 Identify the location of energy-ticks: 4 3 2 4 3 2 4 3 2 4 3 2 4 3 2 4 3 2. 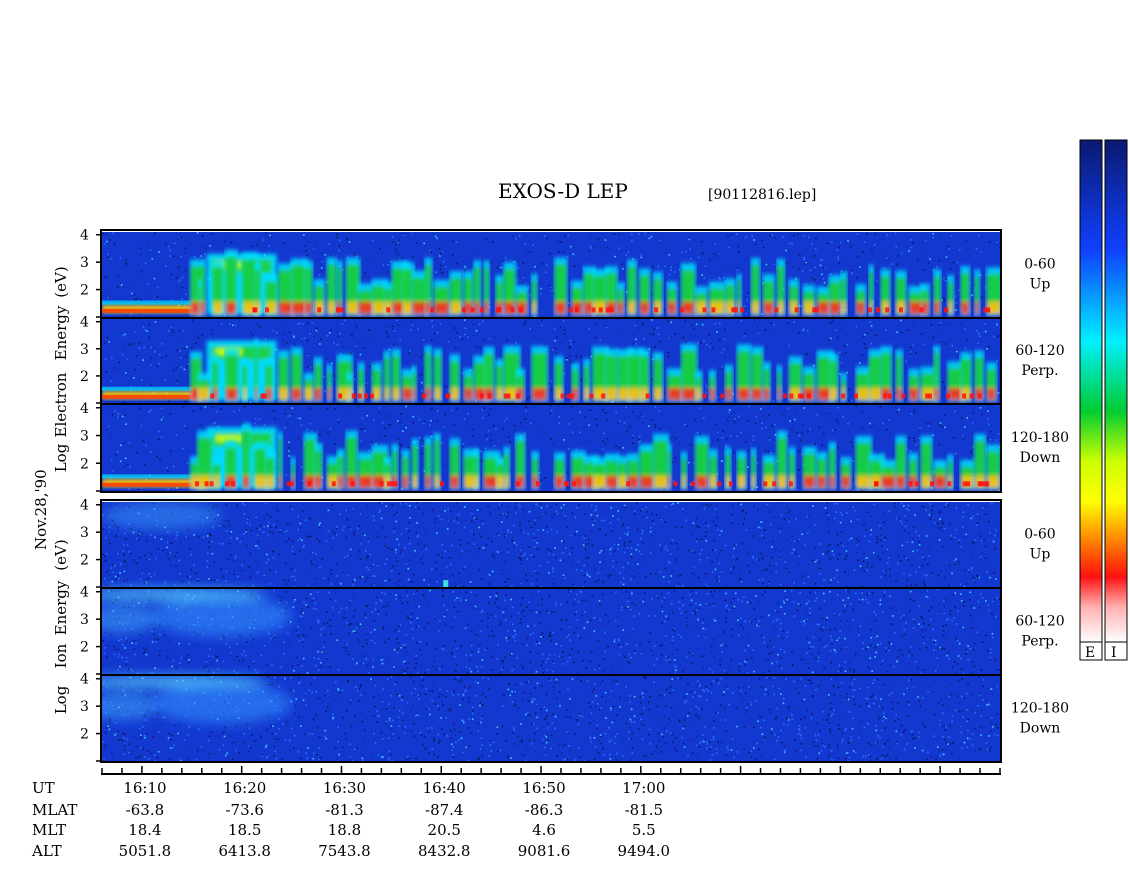
(91, 494).